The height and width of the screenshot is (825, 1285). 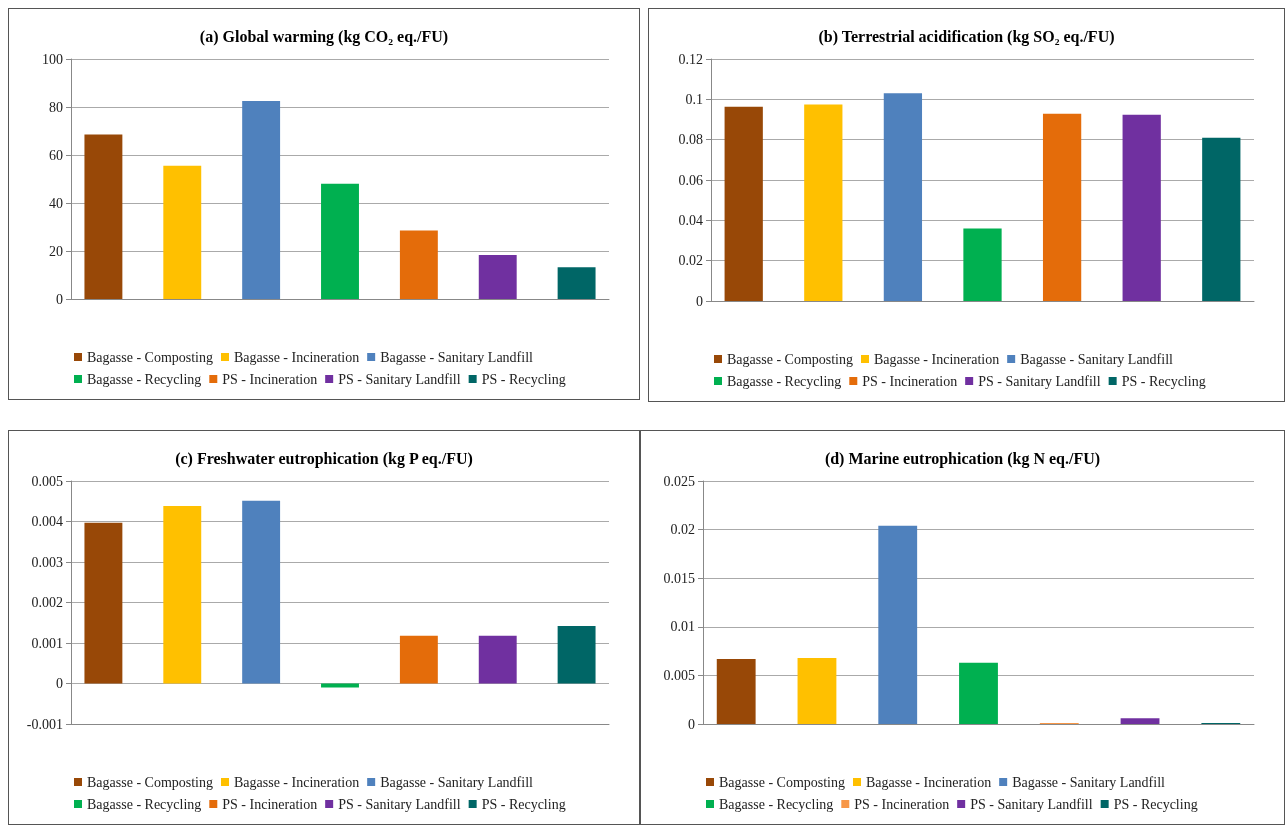 I want to click on chart-title: (b) Terrestrial acidification (kg SO₂ eq./FU), so click(x=966, y=36).